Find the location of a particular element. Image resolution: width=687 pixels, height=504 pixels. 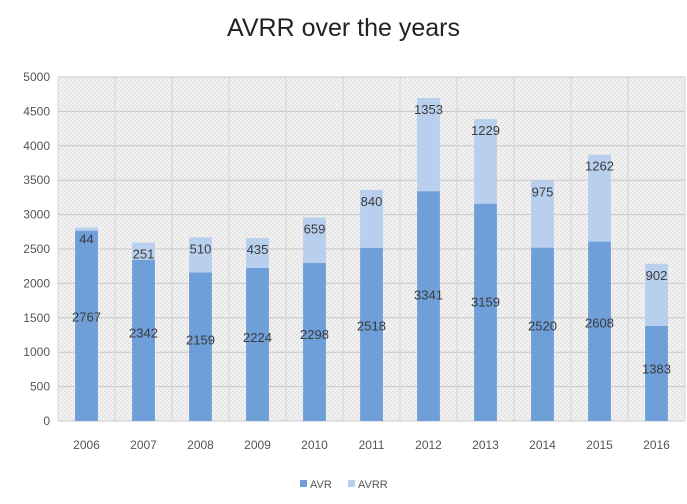

bar-avrr-2007 is located at coordinates (143, 251).